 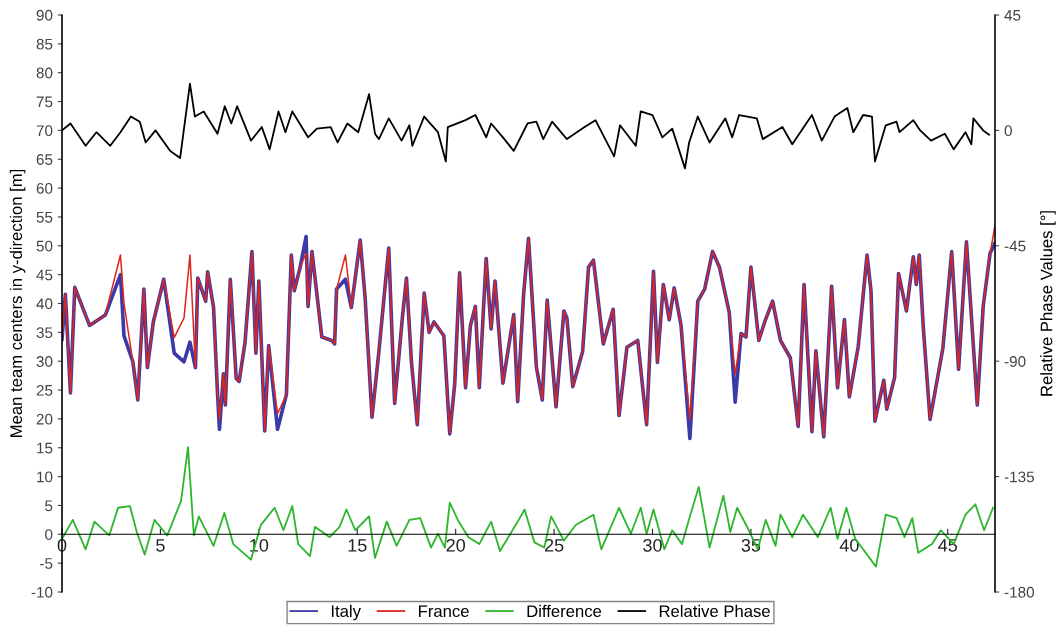 What do you see at coordinates (44, 361) in the screenshot?
I see `y-tick-label: 30` at bounding box center [44, 361].